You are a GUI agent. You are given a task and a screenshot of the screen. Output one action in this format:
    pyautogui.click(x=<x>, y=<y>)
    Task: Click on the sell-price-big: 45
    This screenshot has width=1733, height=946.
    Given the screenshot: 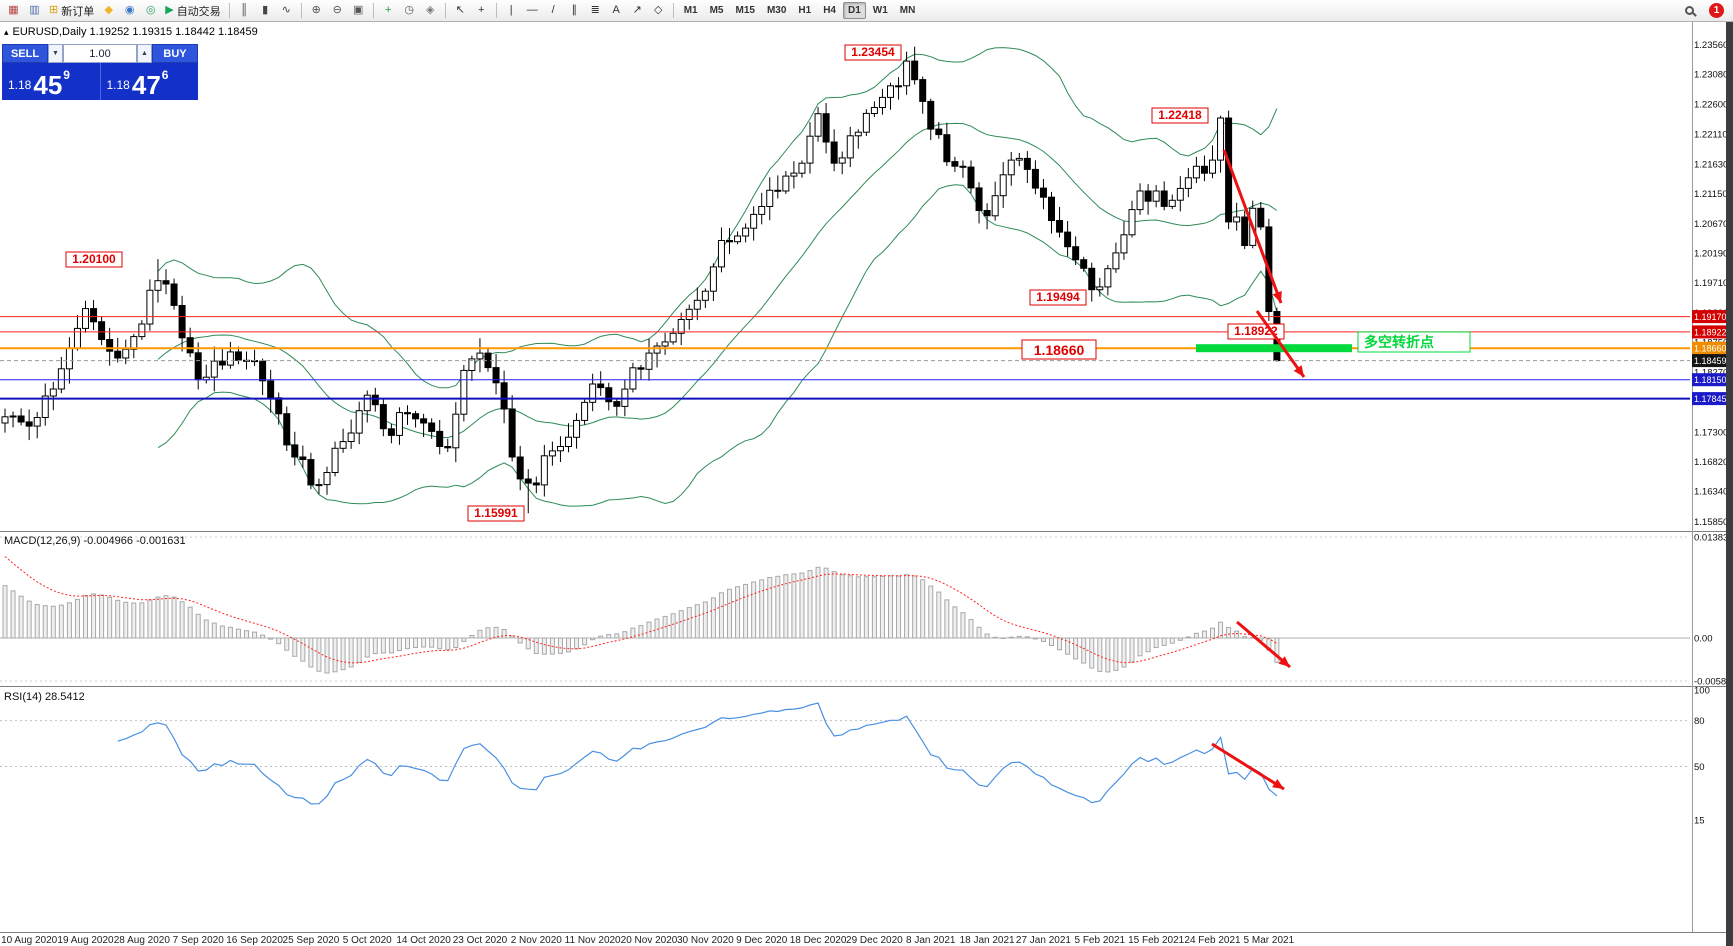 What is the action you would take?
    pyautogui.click(x=48, y=84)
    